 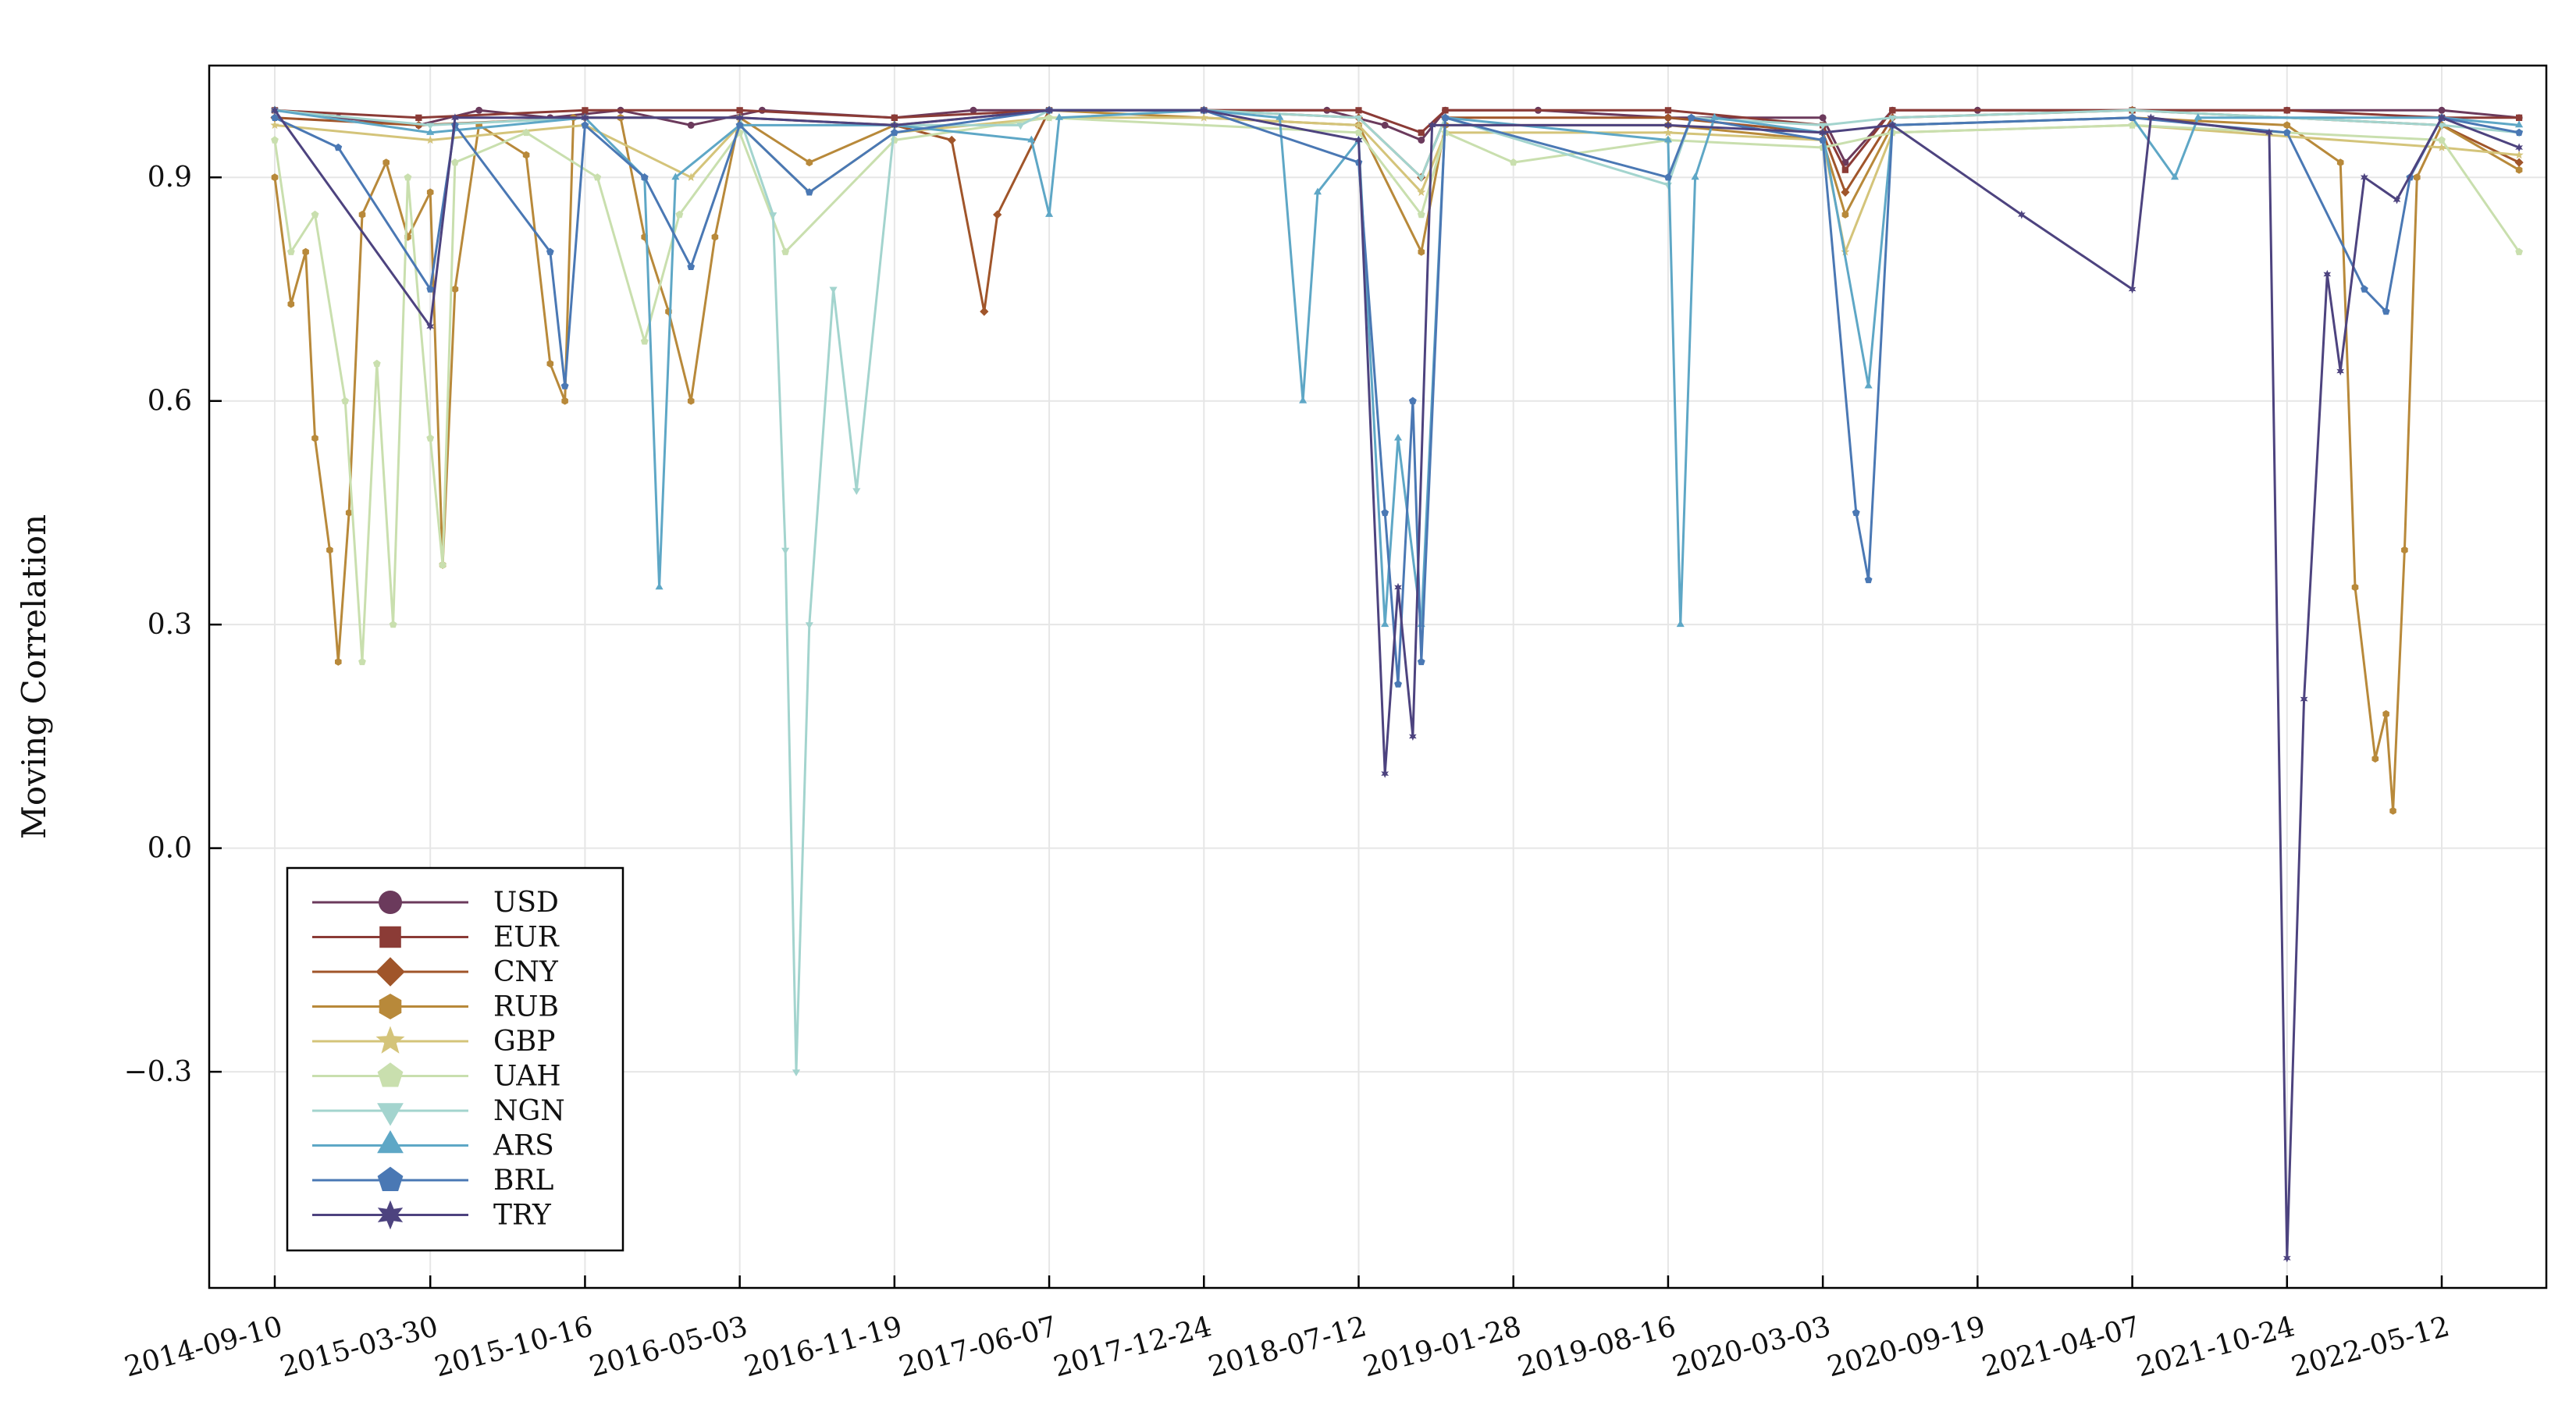 What do you see at coordinates (170, 625) in the screenshot?
I see `y-tick-label: 0.3` at bounding box center [170, 625].